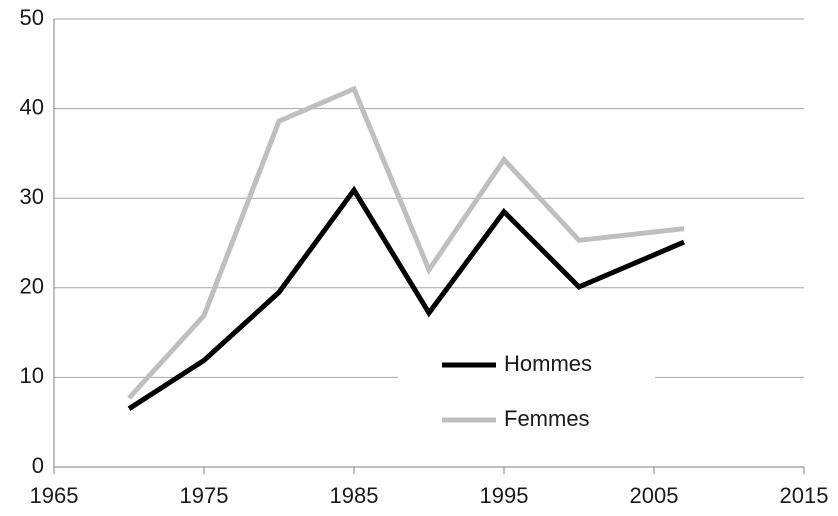  What do you see at coordinates (38, 465) in the screenshot?
I see `y-tick-label: 0` at bounding box center [38, 465].